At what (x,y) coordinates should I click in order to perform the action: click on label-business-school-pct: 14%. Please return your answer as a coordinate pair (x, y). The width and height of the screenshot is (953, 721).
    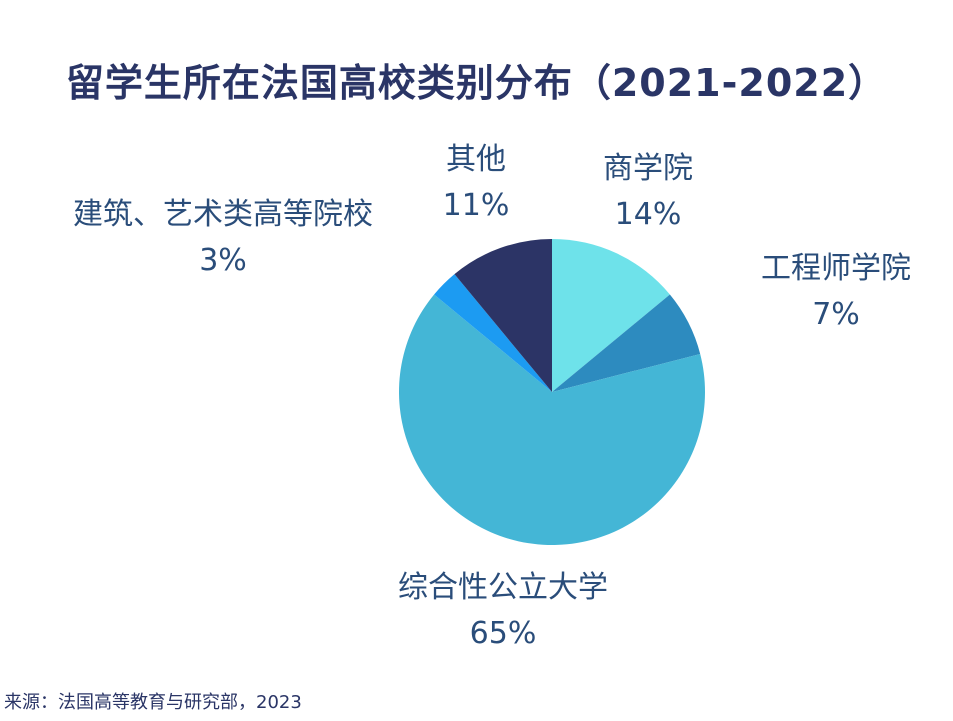
    Looking at the image, I should click on (648, 214).